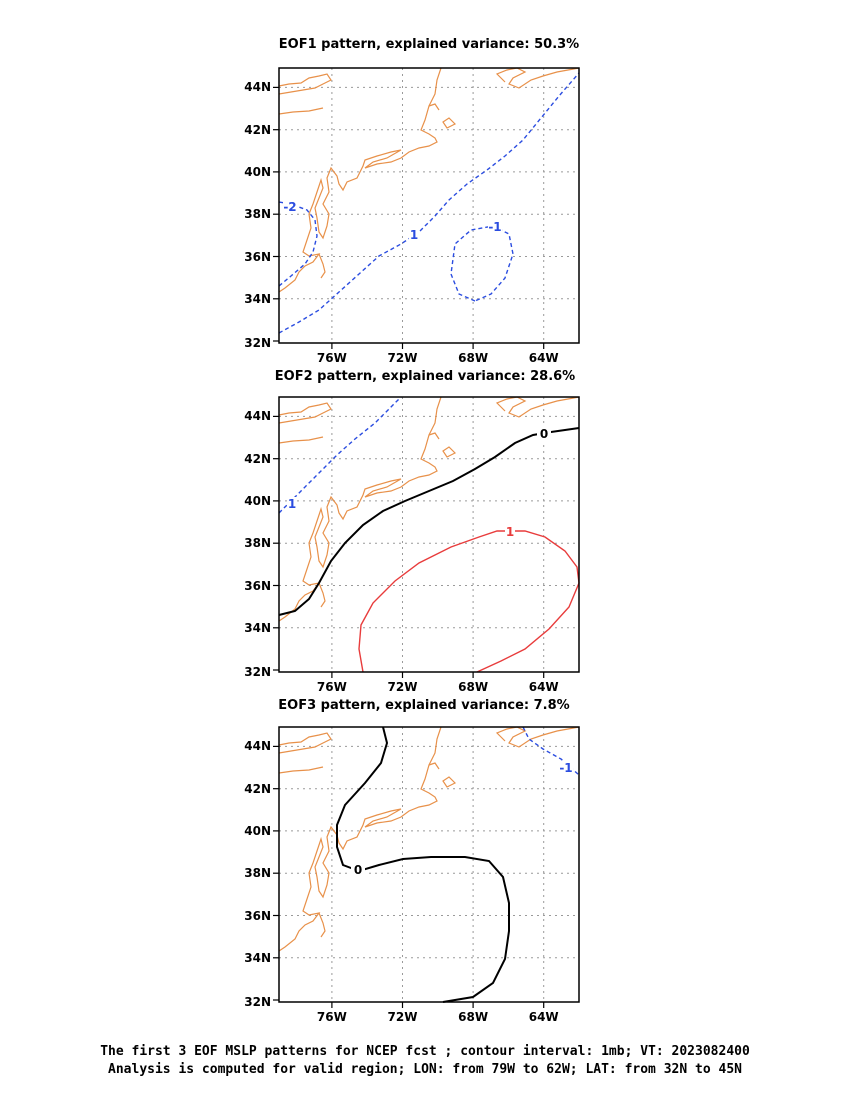  Describe the element at coordinates (429, 44) in the screenshot. I see `panel-title: EOF1 pattern, explained variance: 50.3%` at that location.